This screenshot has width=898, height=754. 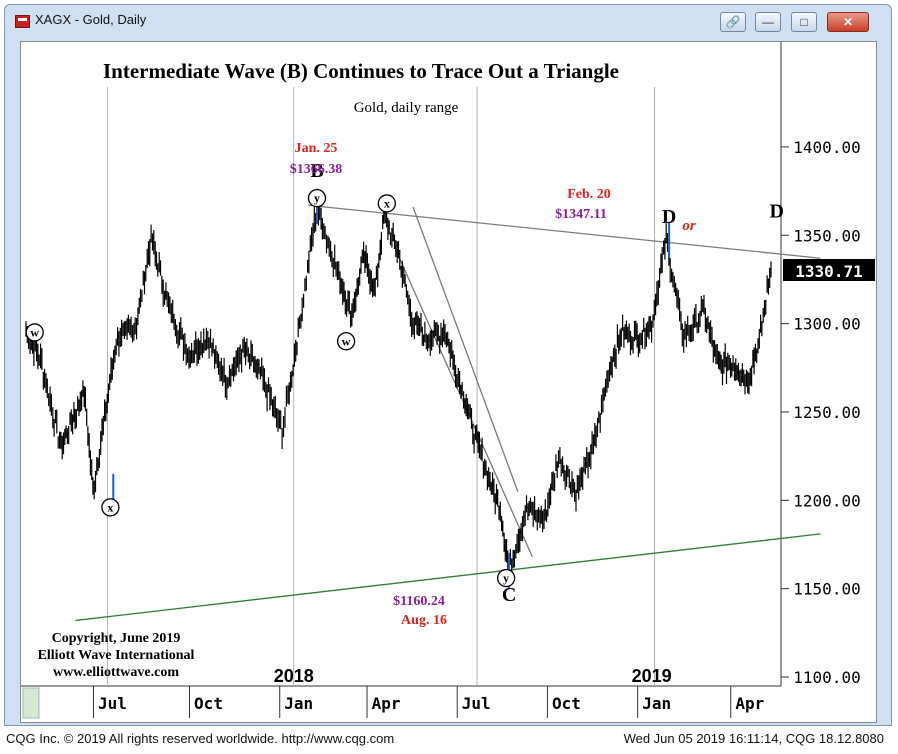 I want to click on d-date-annotation: Feb. 20, so click(x=589, y=194).